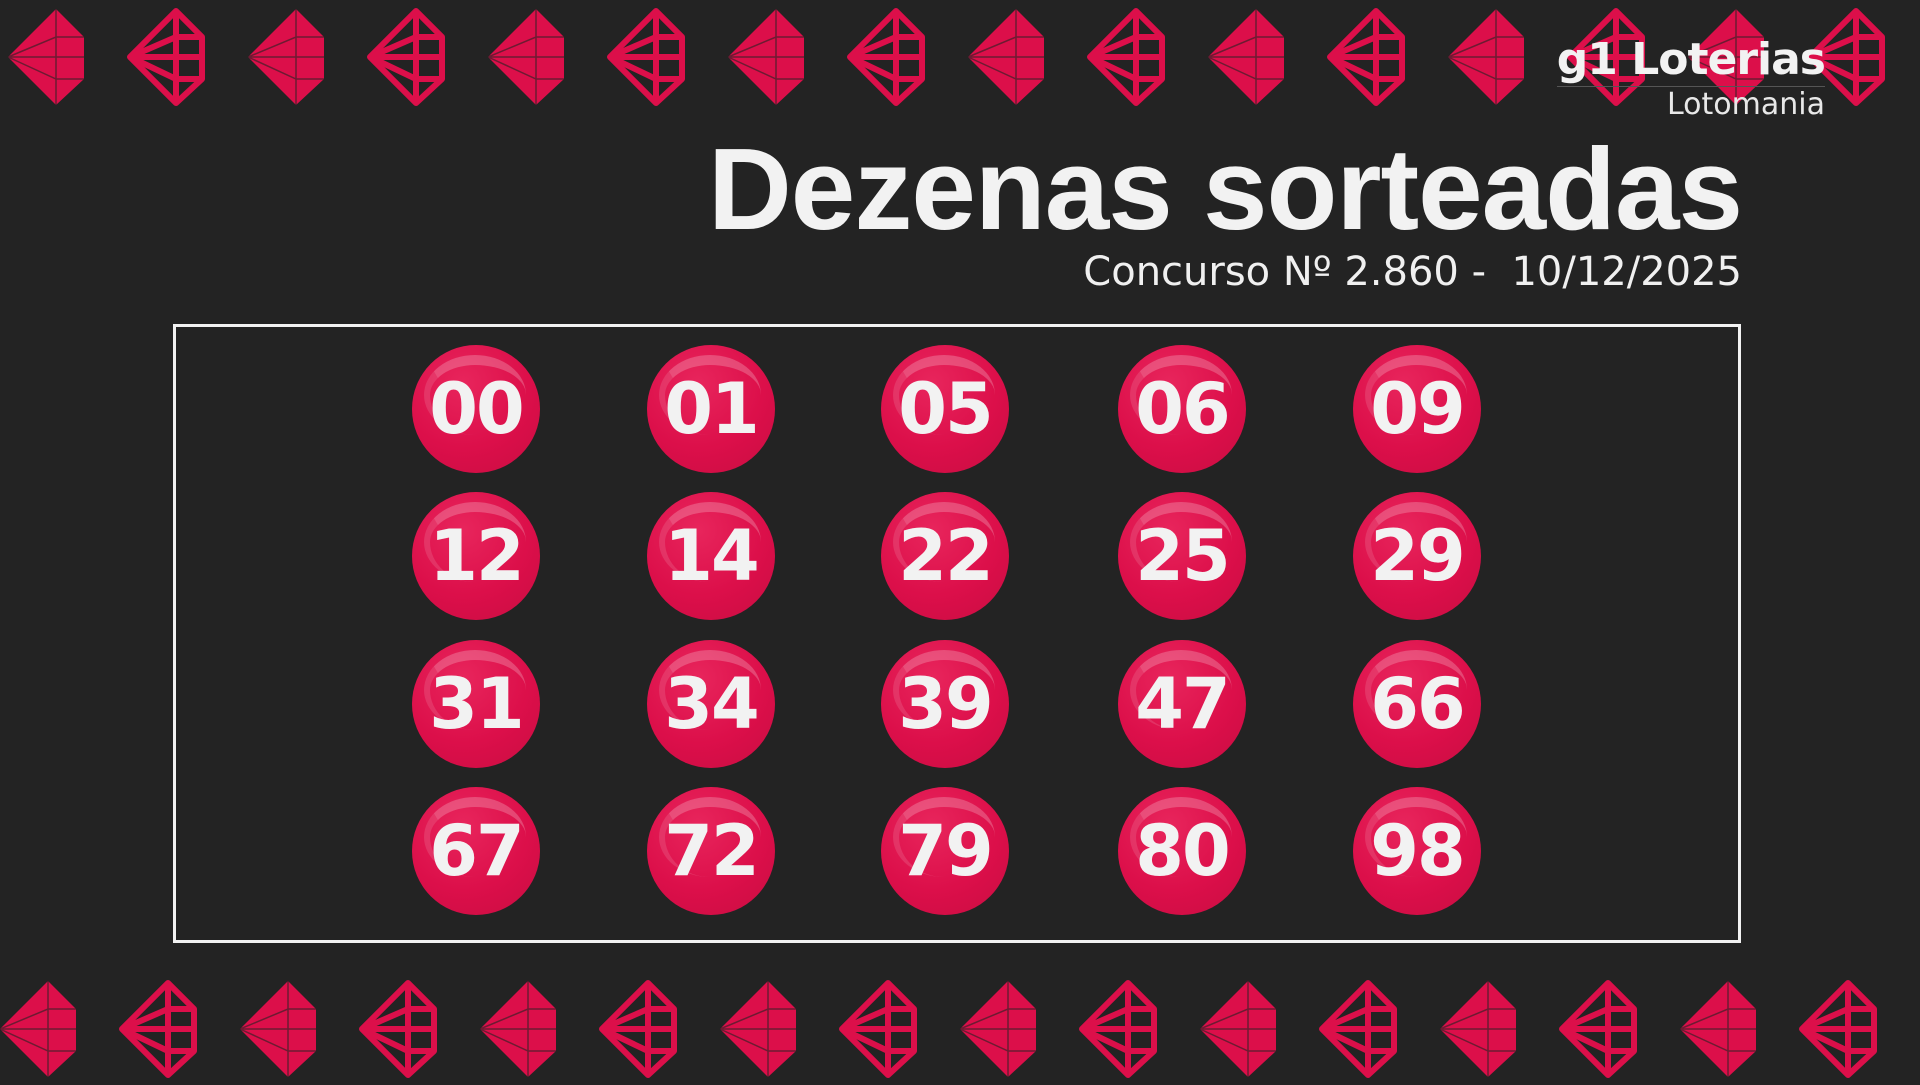 The width and height of the screenshot is (1920, 1085). I want to click on drawn-number-ball: 72, so click(711, 851).